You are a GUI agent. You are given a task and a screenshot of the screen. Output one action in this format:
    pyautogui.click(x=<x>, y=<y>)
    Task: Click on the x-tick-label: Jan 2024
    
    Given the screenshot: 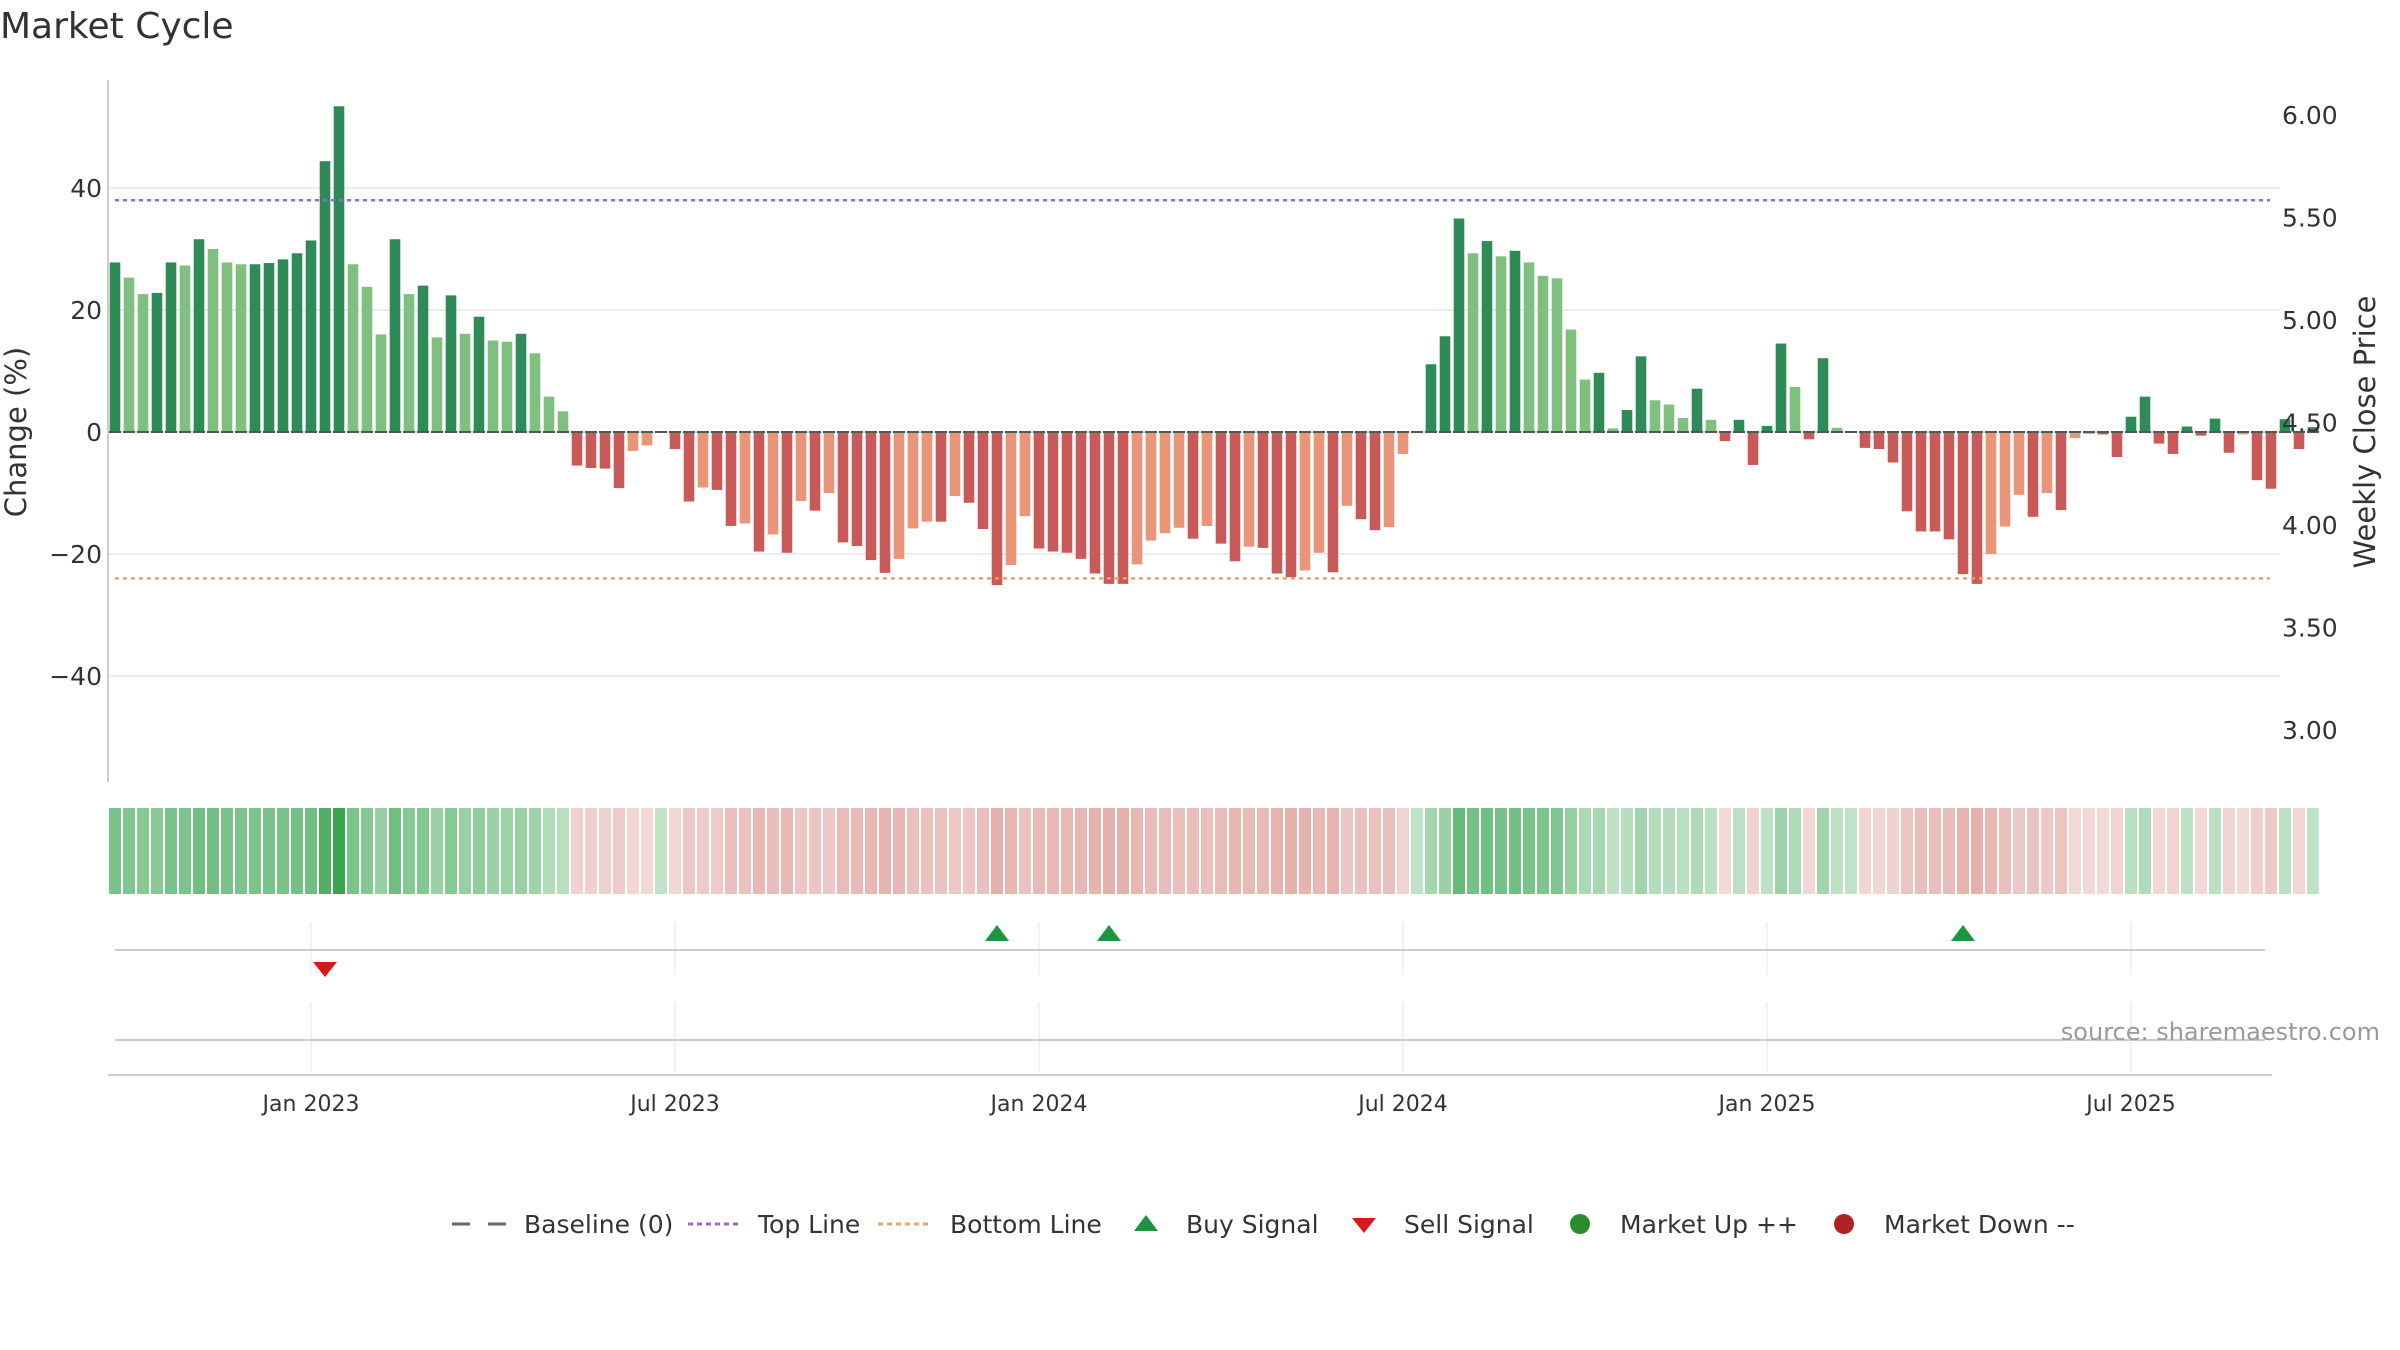 What is the action you would take?
    pyautogui.click(x=1038, y=1104)
    